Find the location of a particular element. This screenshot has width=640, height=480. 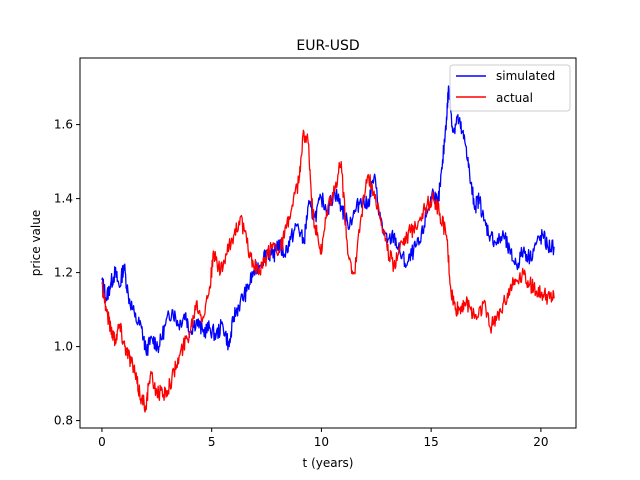

x-tick-label: 15 is located at coordinates (431, 442).